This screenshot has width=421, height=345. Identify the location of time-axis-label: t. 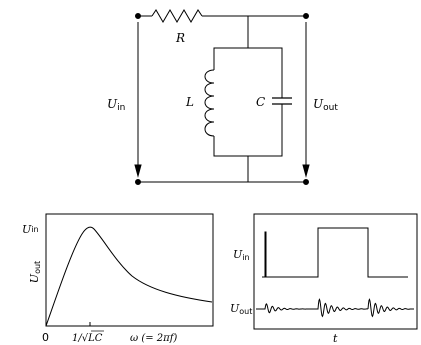
(335, 338).